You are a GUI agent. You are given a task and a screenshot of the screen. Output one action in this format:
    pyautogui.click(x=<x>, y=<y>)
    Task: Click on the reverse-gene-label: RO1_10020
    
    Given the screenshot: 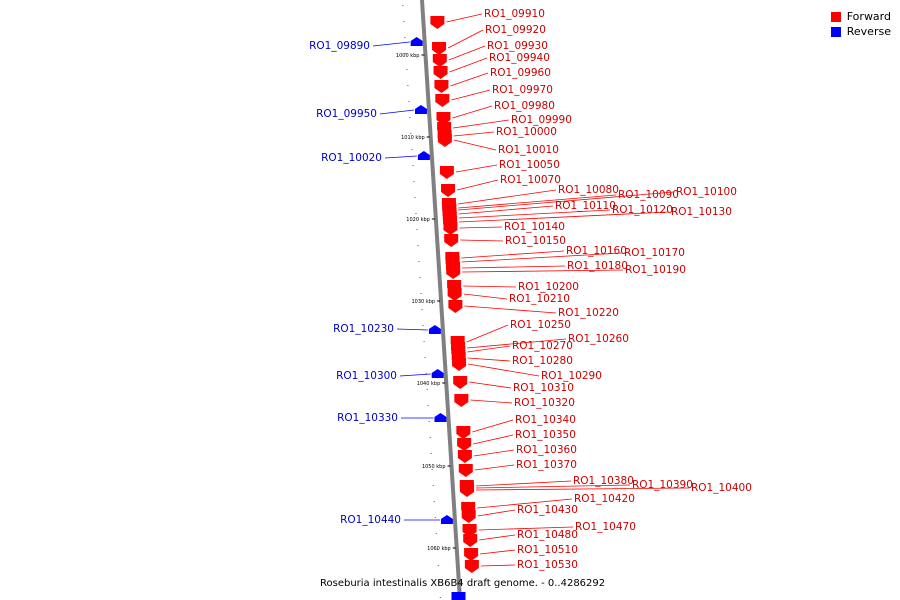 What is the action you would take?
    pyautogui.click(x=351, y=158)
    